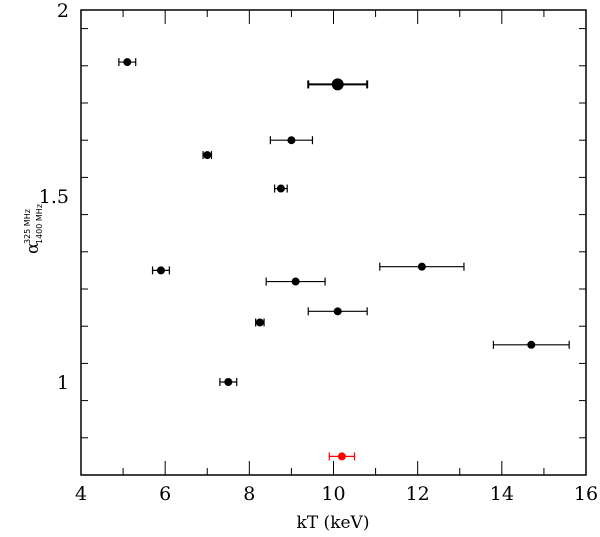  What do you see at coordinates (39, 224) in the screenshot?
I see `y-axis-subscript: 1400 MHz` at bounding box center [39, 224].